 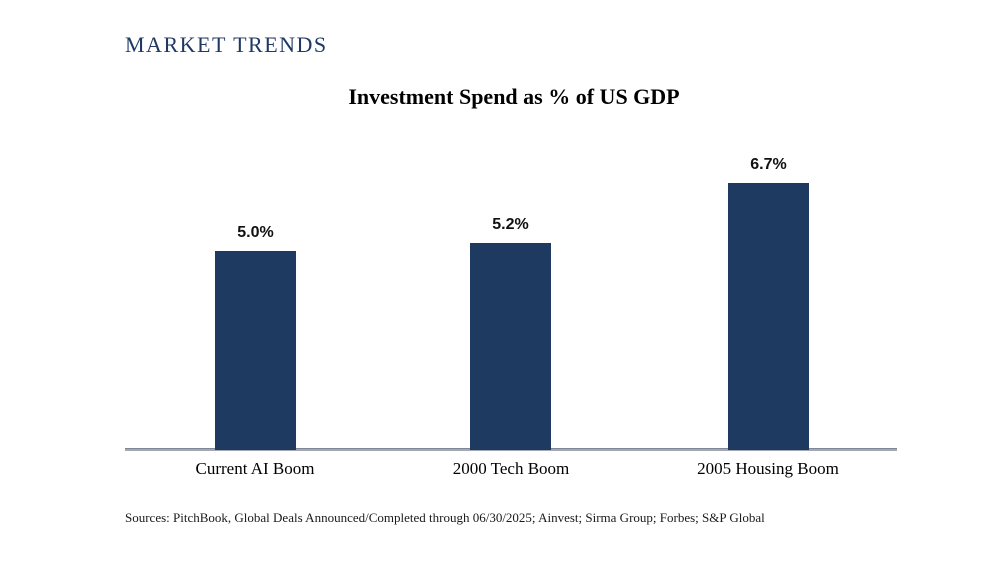 I want to click on bar-group-current-ai-boom: 5.0%, so click(x=255, y=337).